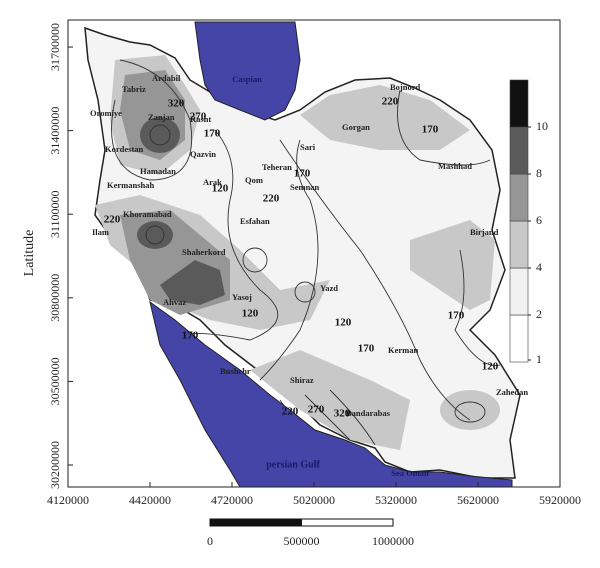 This screenshot has height=568, width=600. Describe the element at coordinates (158, 171) in the screenshot. I see `city-label: Hamadan` at that location.